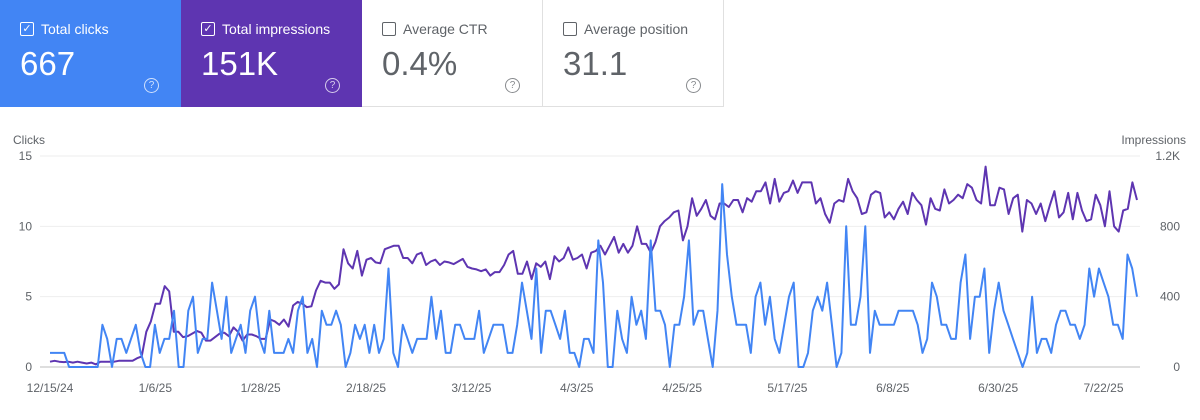 This screenshot has width=1200, height=420. Describe the element at coordinates (29, 140) in the screenshot. I see `left-axis-title: Clicks` at that location.